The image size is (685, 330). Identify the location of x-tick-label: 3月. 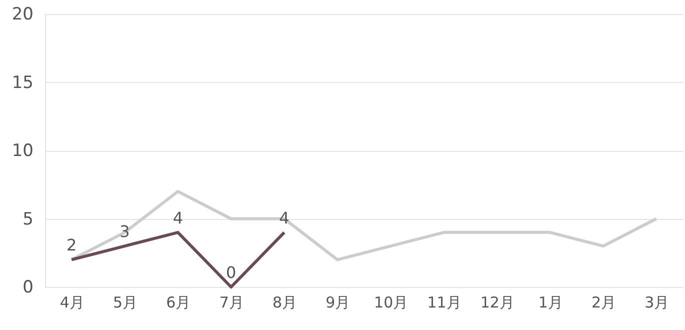
(657, 303).